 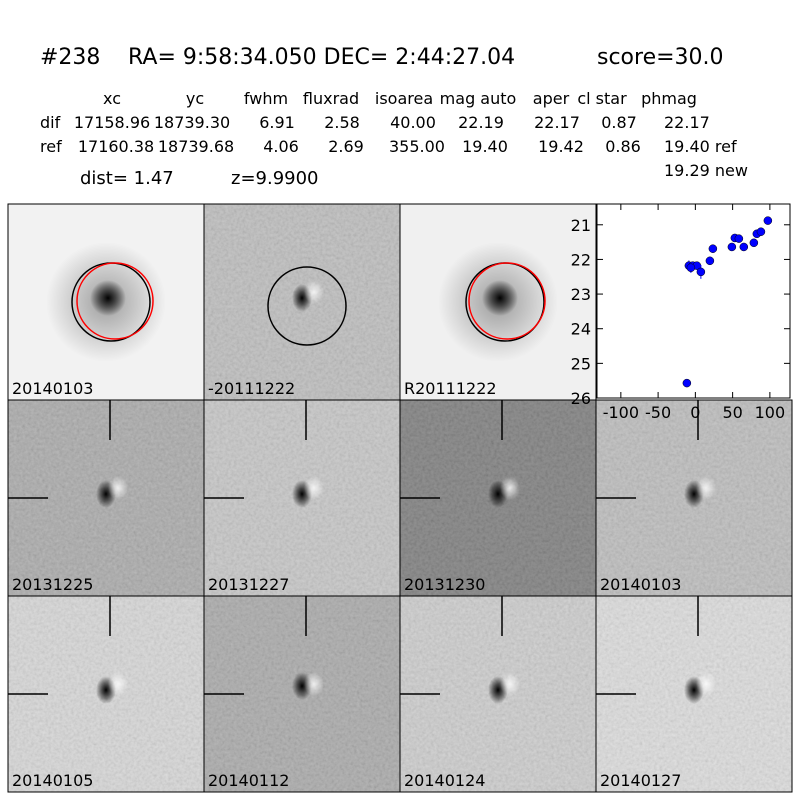 What do you see at coordinates (331, 98) in the screenshot?
I see `column-header: fluxrad` at bounding box center [331, 98].